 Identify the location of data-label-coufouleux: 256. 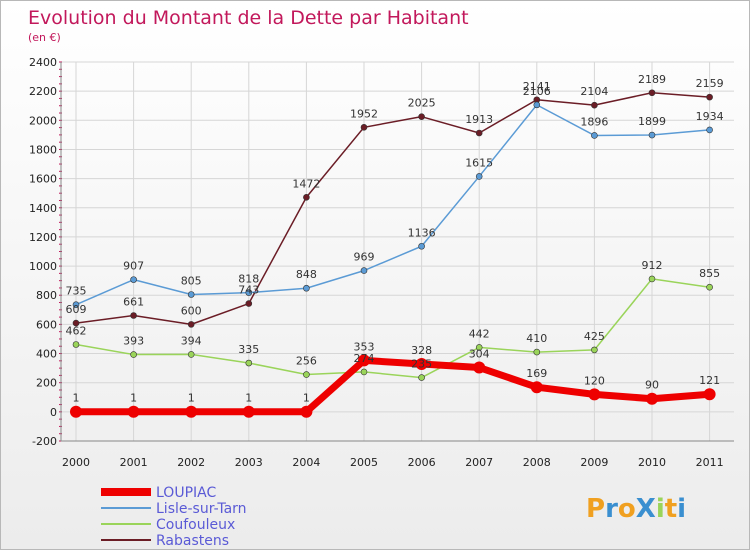
(306, 361).